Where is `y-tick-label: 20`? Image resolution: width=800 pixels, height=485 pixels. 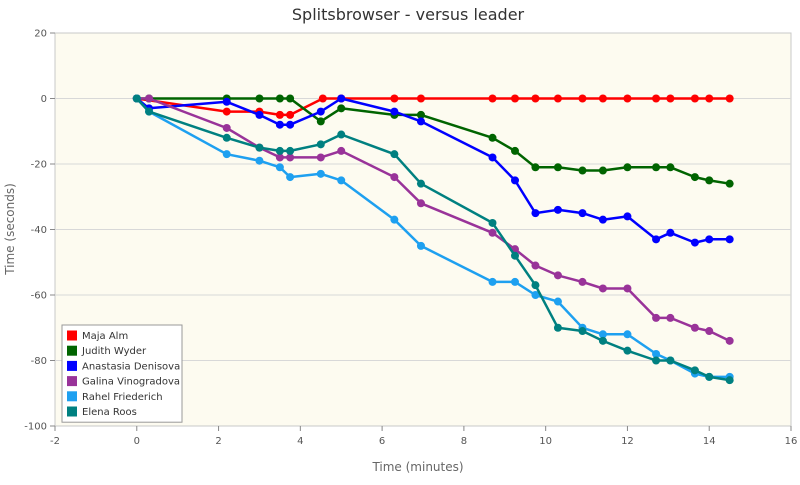
y-tick-label: 20 is located at coordinates (40, 34).